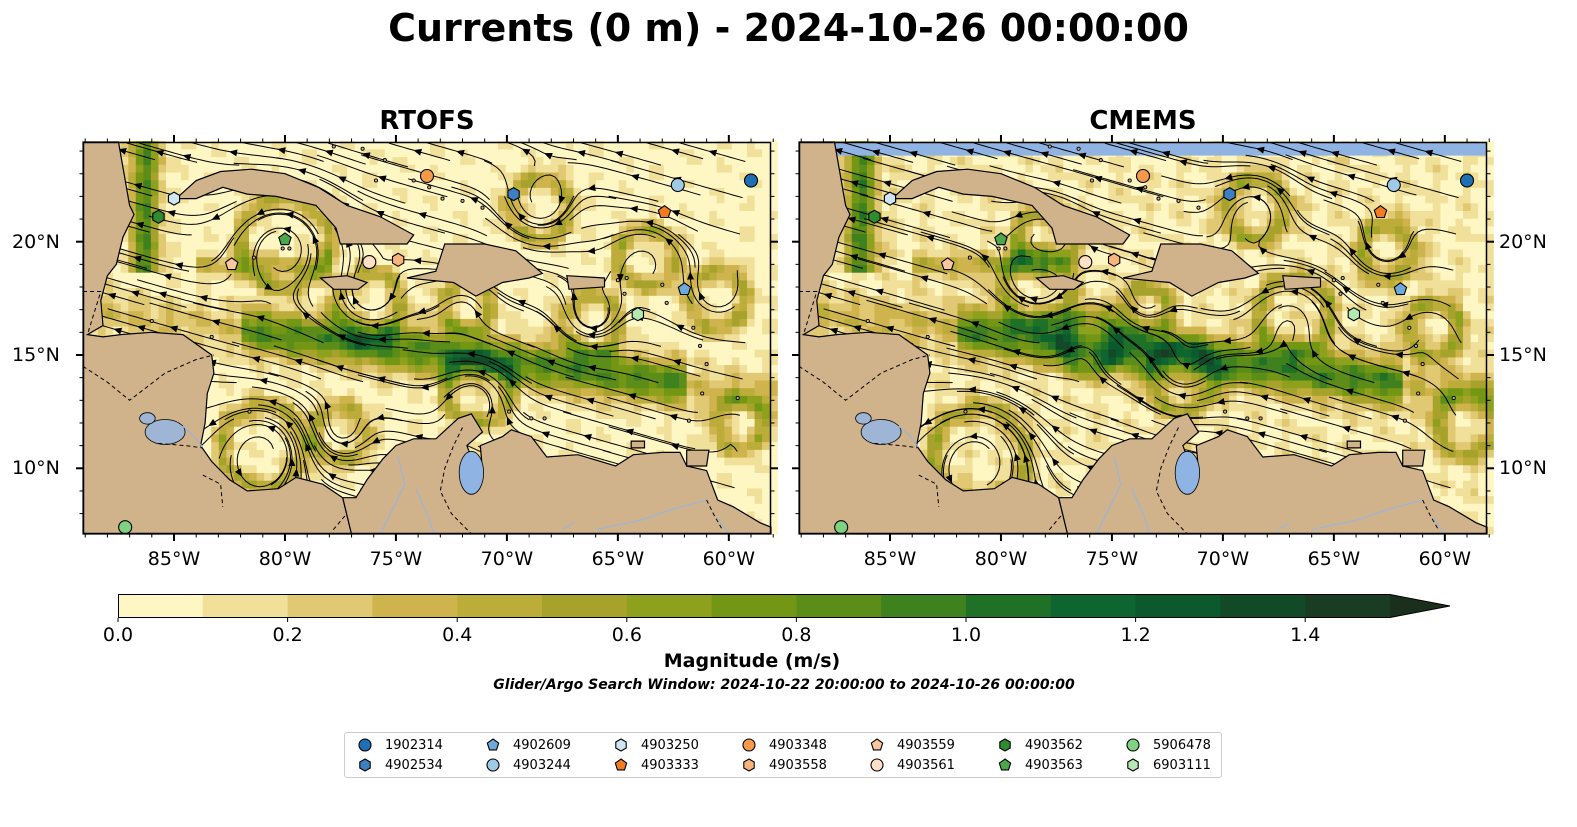 This screenshot has height=827, width=1577. Describe the element at coordinates (1182, 745) in the screenshot. I see `legend-label: 5906478` at that location.